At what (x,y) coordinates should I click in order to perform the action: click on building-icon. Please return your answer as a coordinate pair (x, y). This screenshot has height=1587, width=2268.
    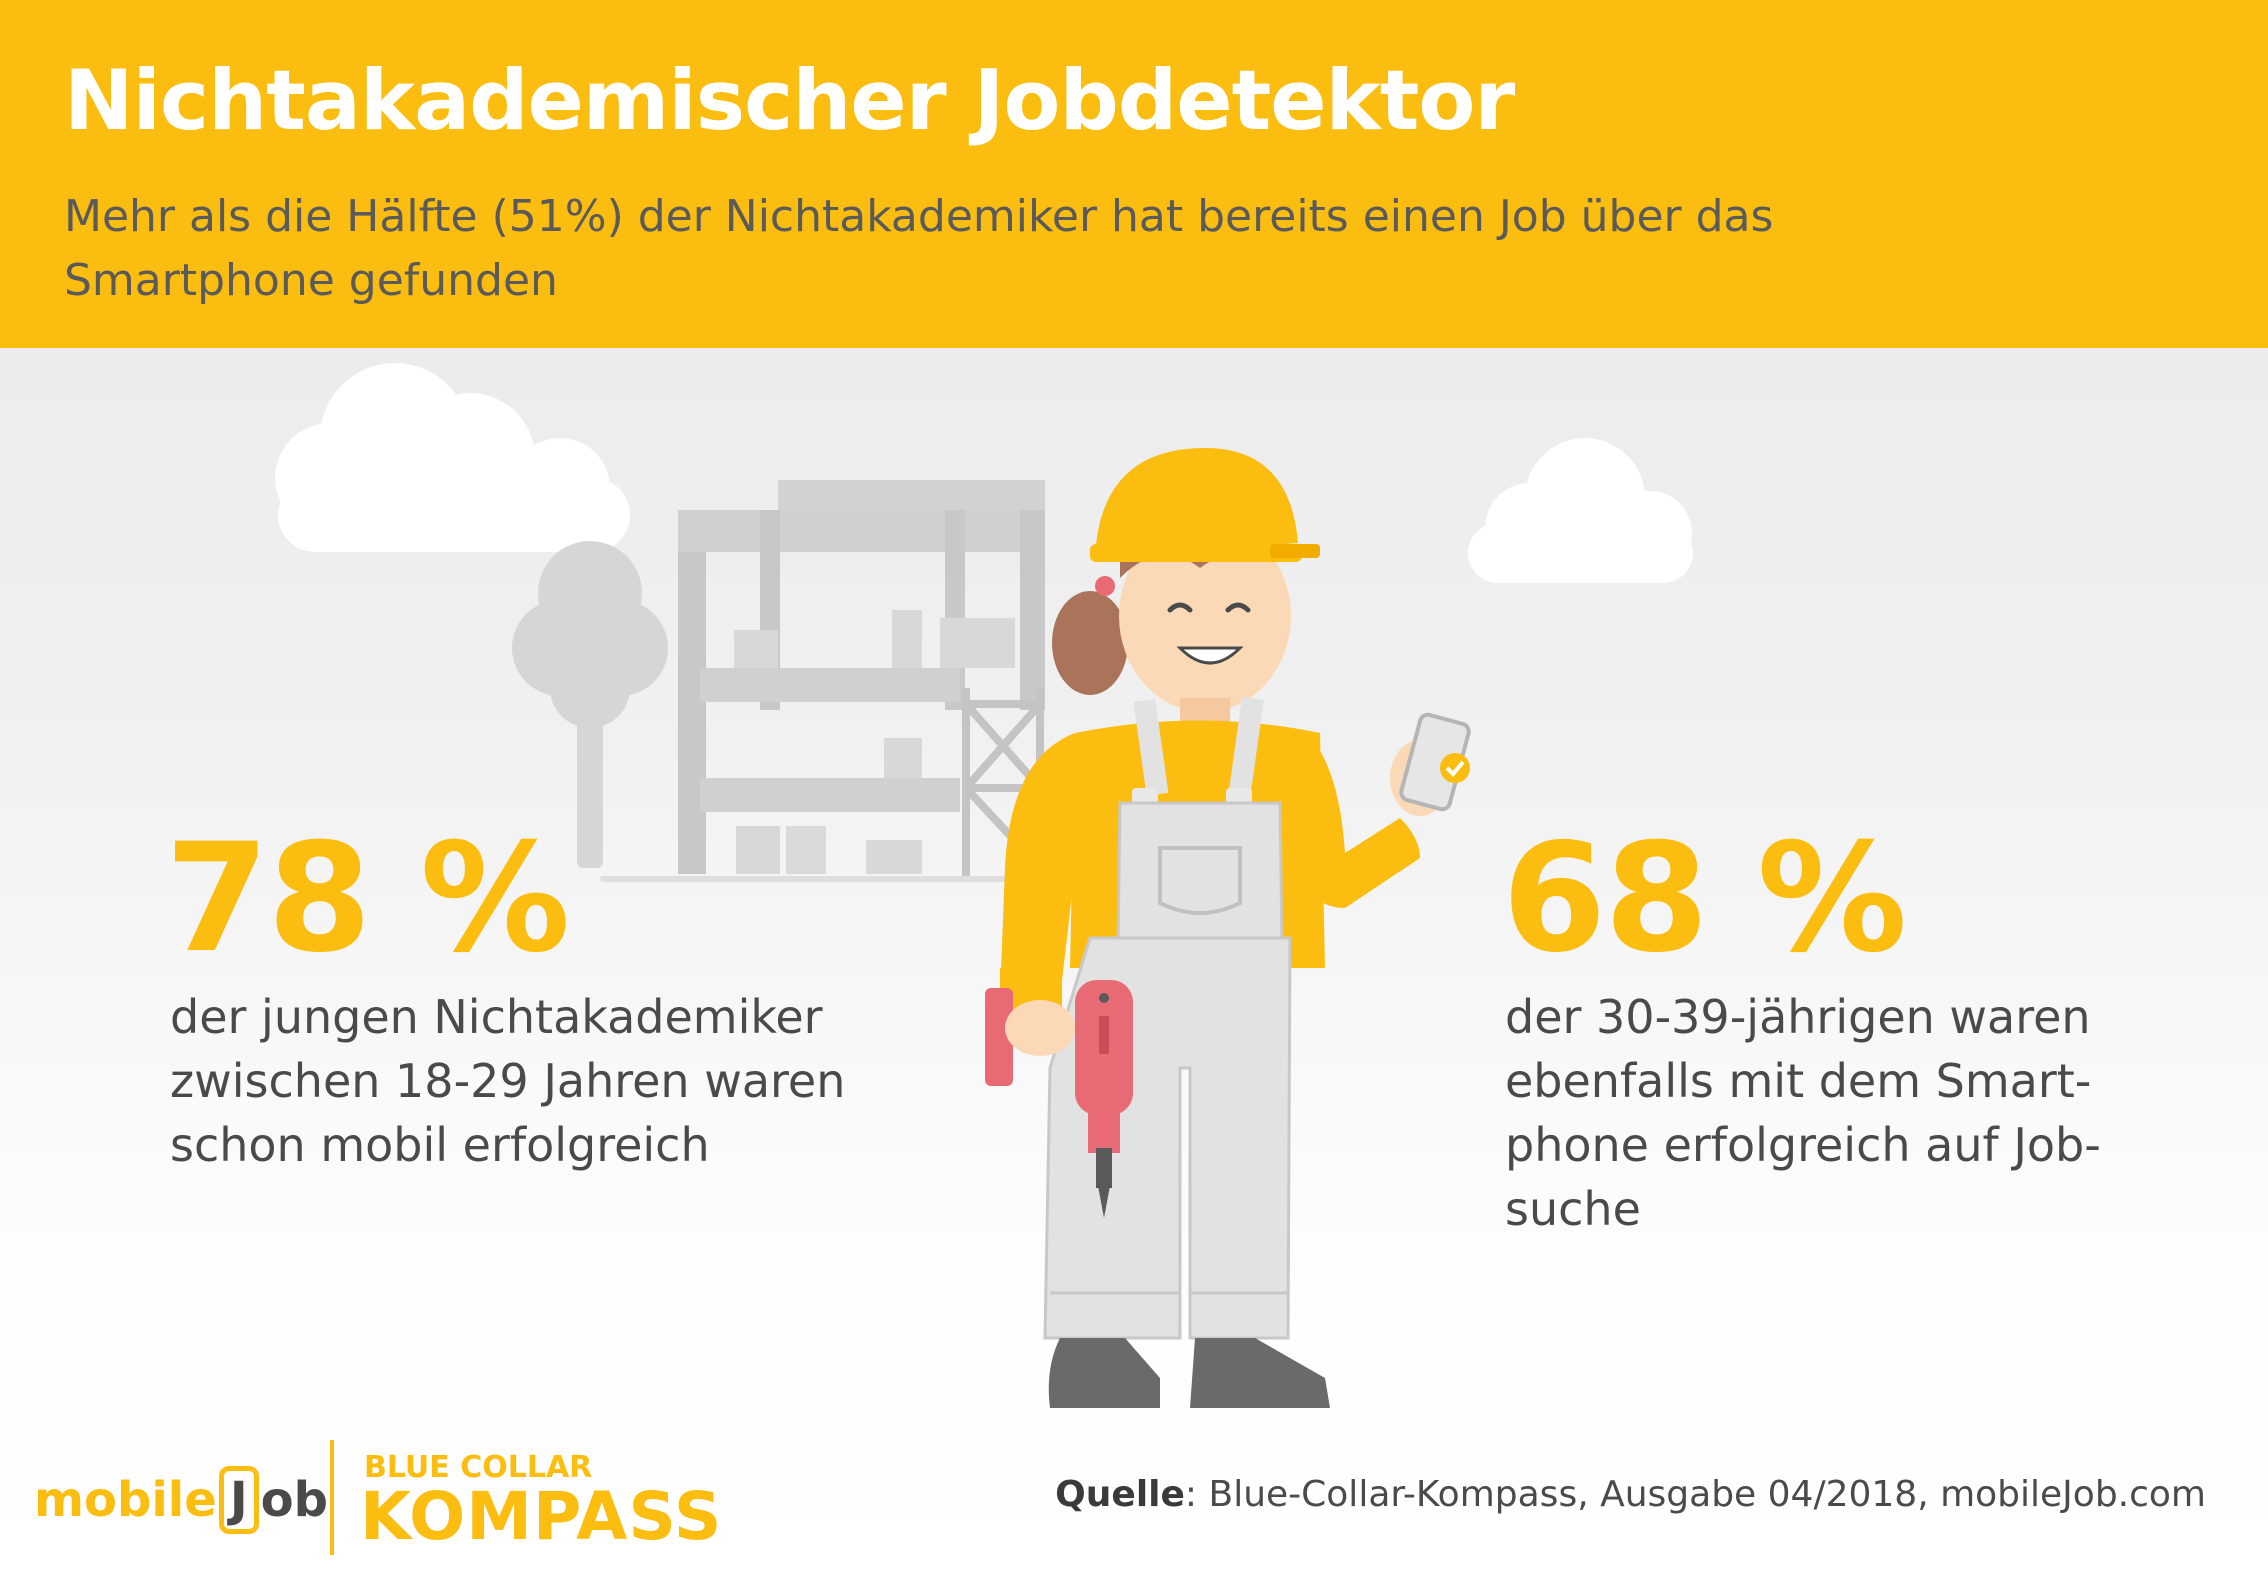
    Looking at the image, I should click on (861, 677).